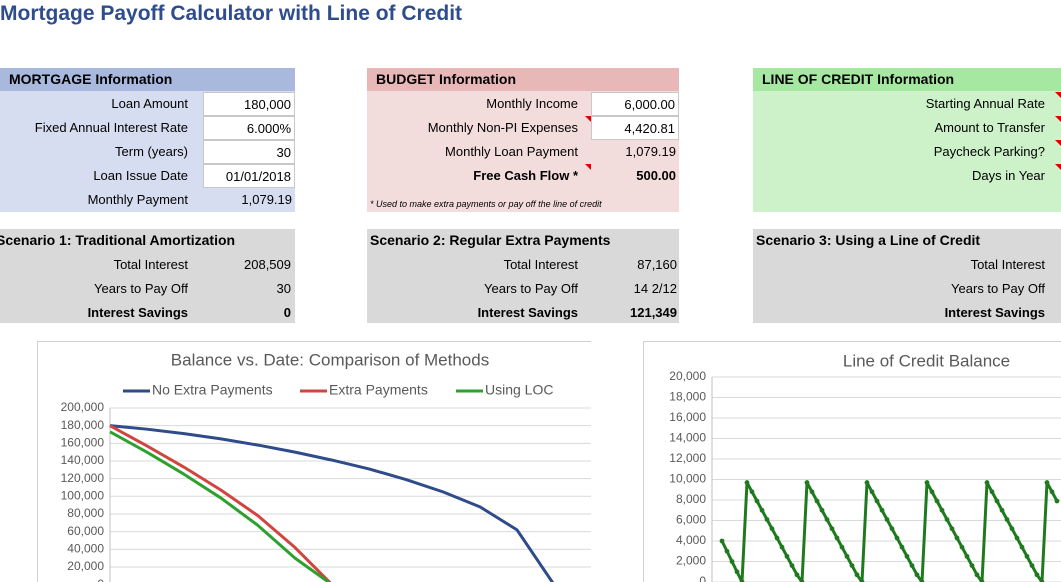 This screenshot has width=1061, height=582. I want to click on panel-body, so click(907, 140).